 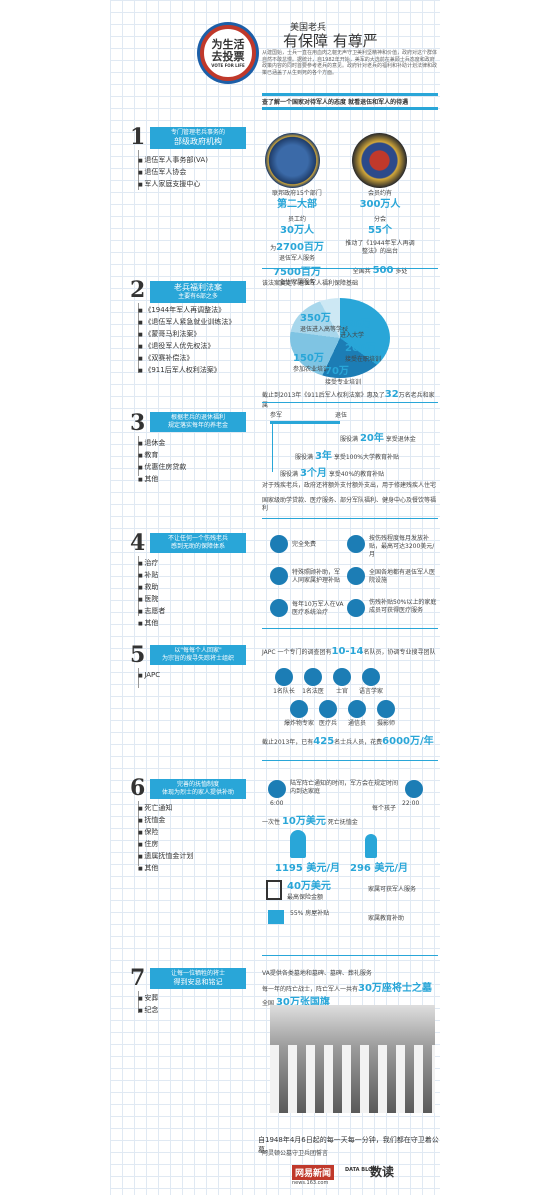 What do you see at coordinates (186, 311) in the screenshot?
I see `list-item: 《1944年军人再调整法》` at bounding box center [186, 311].